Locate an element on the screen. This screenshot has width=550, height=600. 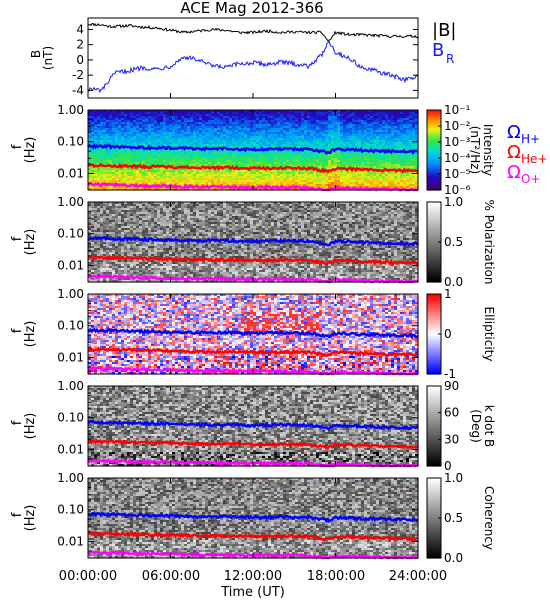
magnetic-field-panel: 420-2-4B(nT)|B|B R is located at coordinates (242, 58).